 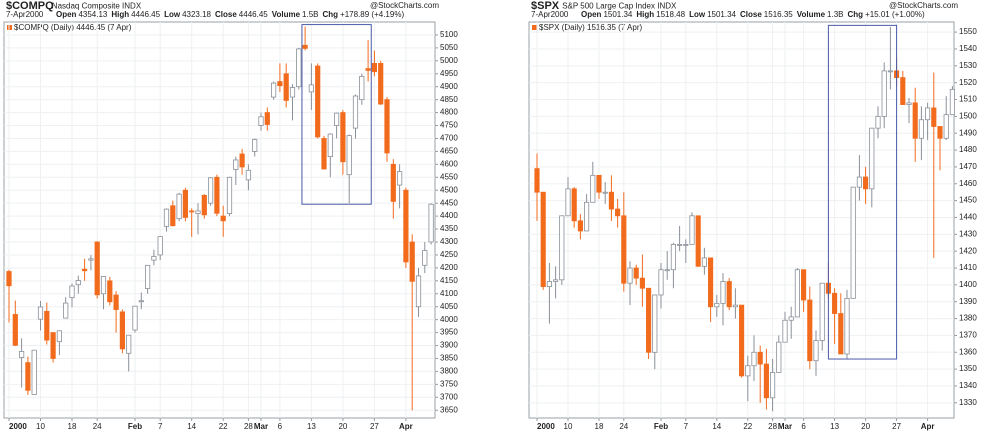 What do you see at coordinates (599, 426) in the screenshot?
I see `x-tick-label: 18` at bounding box center [599, 426].